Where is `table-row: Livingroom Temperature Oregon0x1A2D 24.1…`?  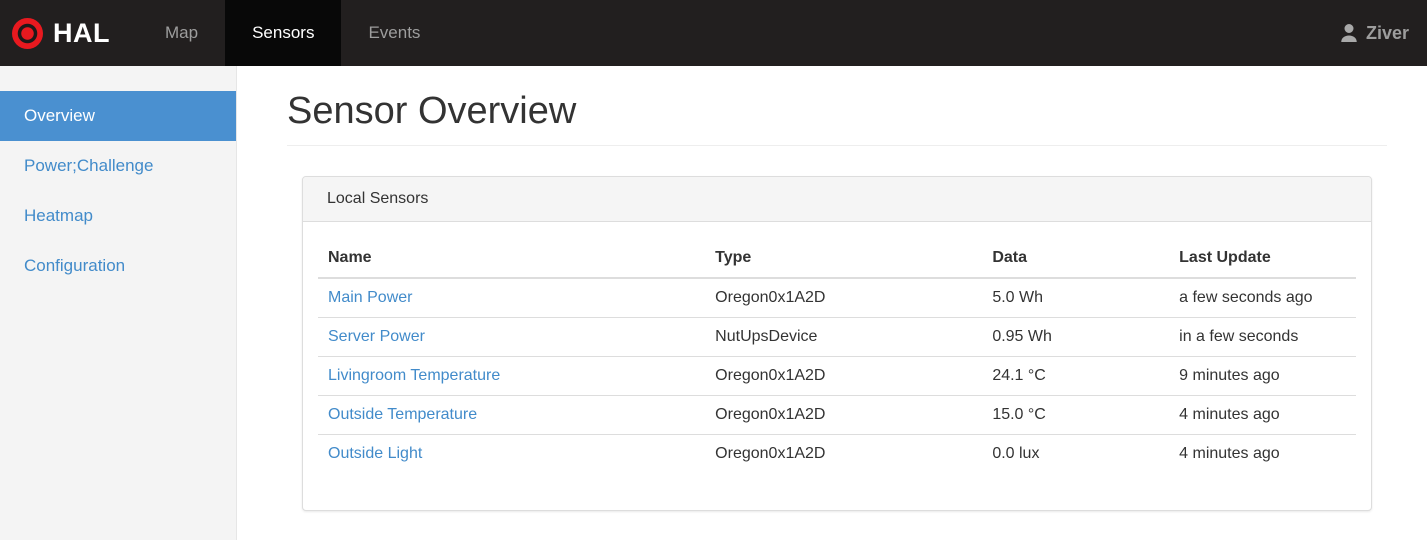 table-row: Livingroom Temperature Oregon0x1A2D 24.1… is located at coordinates (837, 376).